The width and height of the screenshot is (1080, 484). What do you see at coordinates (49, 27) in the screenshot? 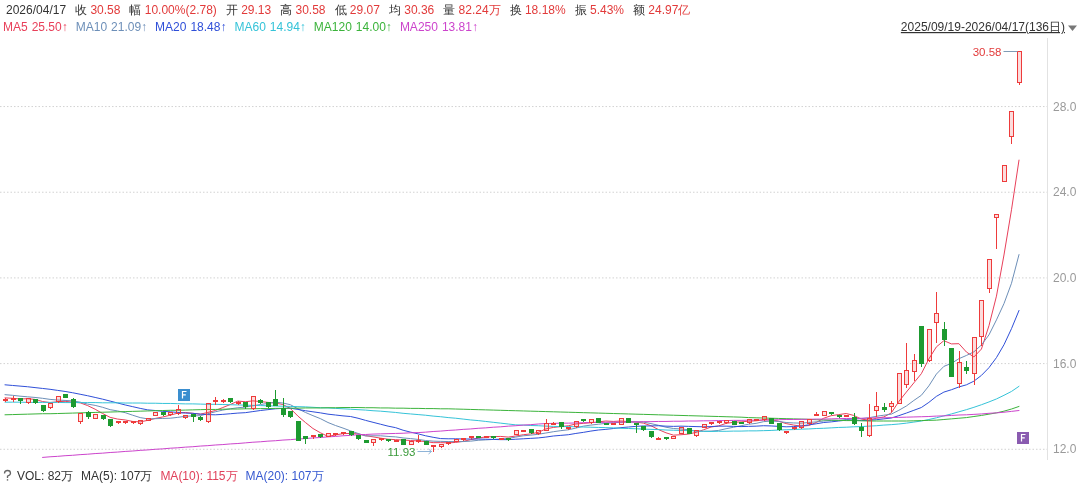
I see `text: 25.50↑` at bounding box center [49, 27].